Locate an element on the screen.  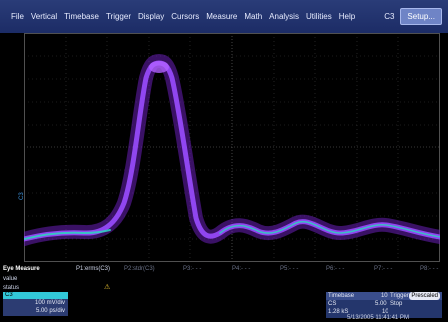
menu-vertical: Vertical is located at coordinates (44, 16).